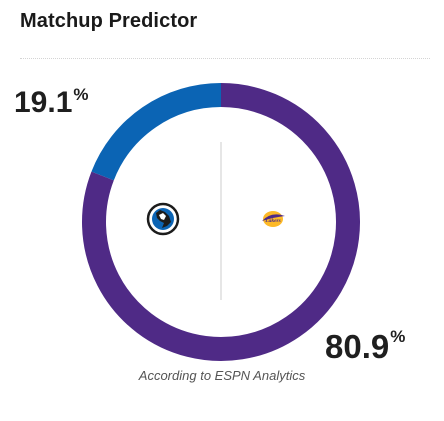 The width and height of the screenshot is (444, 421). What do you see at coordinates (398, 336) in the screenshot?
I see `home-percent-sign: %` at bounding box center [398, 336].